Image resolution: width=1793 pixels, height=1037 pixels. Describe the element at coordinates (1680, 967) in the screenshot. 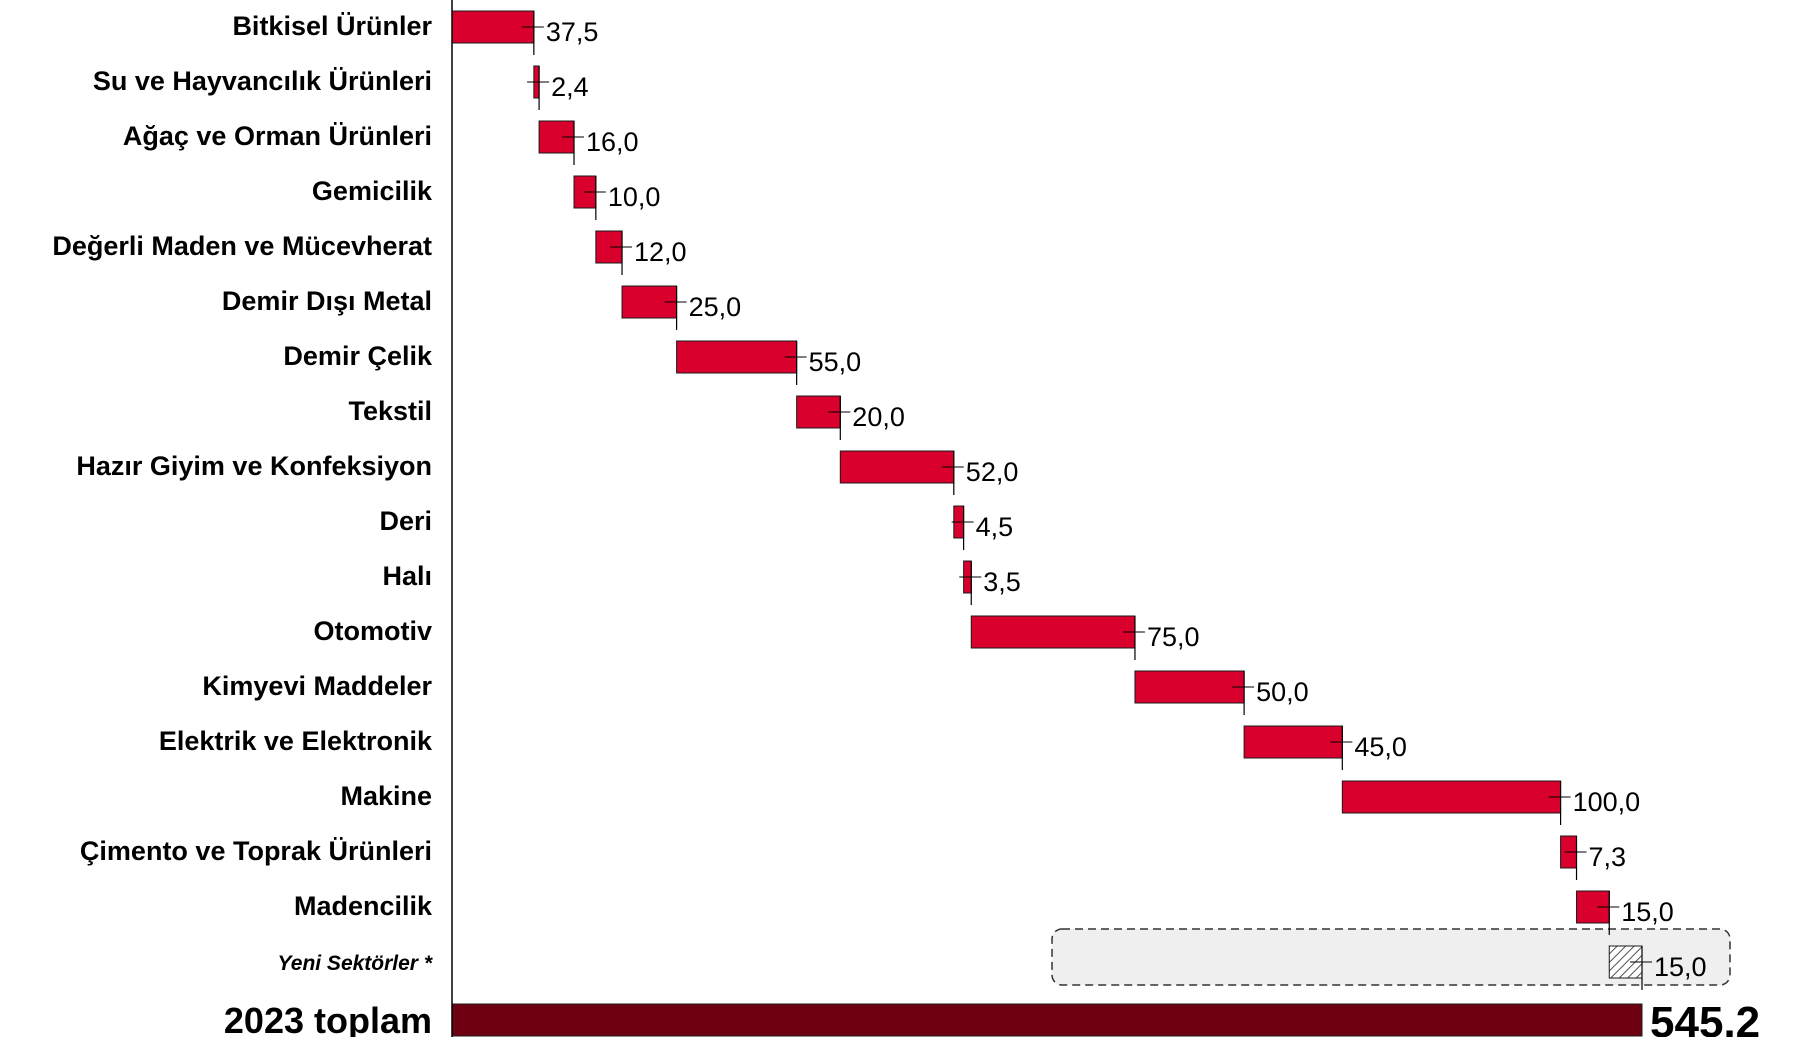

I see `value-label-yeni-sektorler: 15,0` at that location.